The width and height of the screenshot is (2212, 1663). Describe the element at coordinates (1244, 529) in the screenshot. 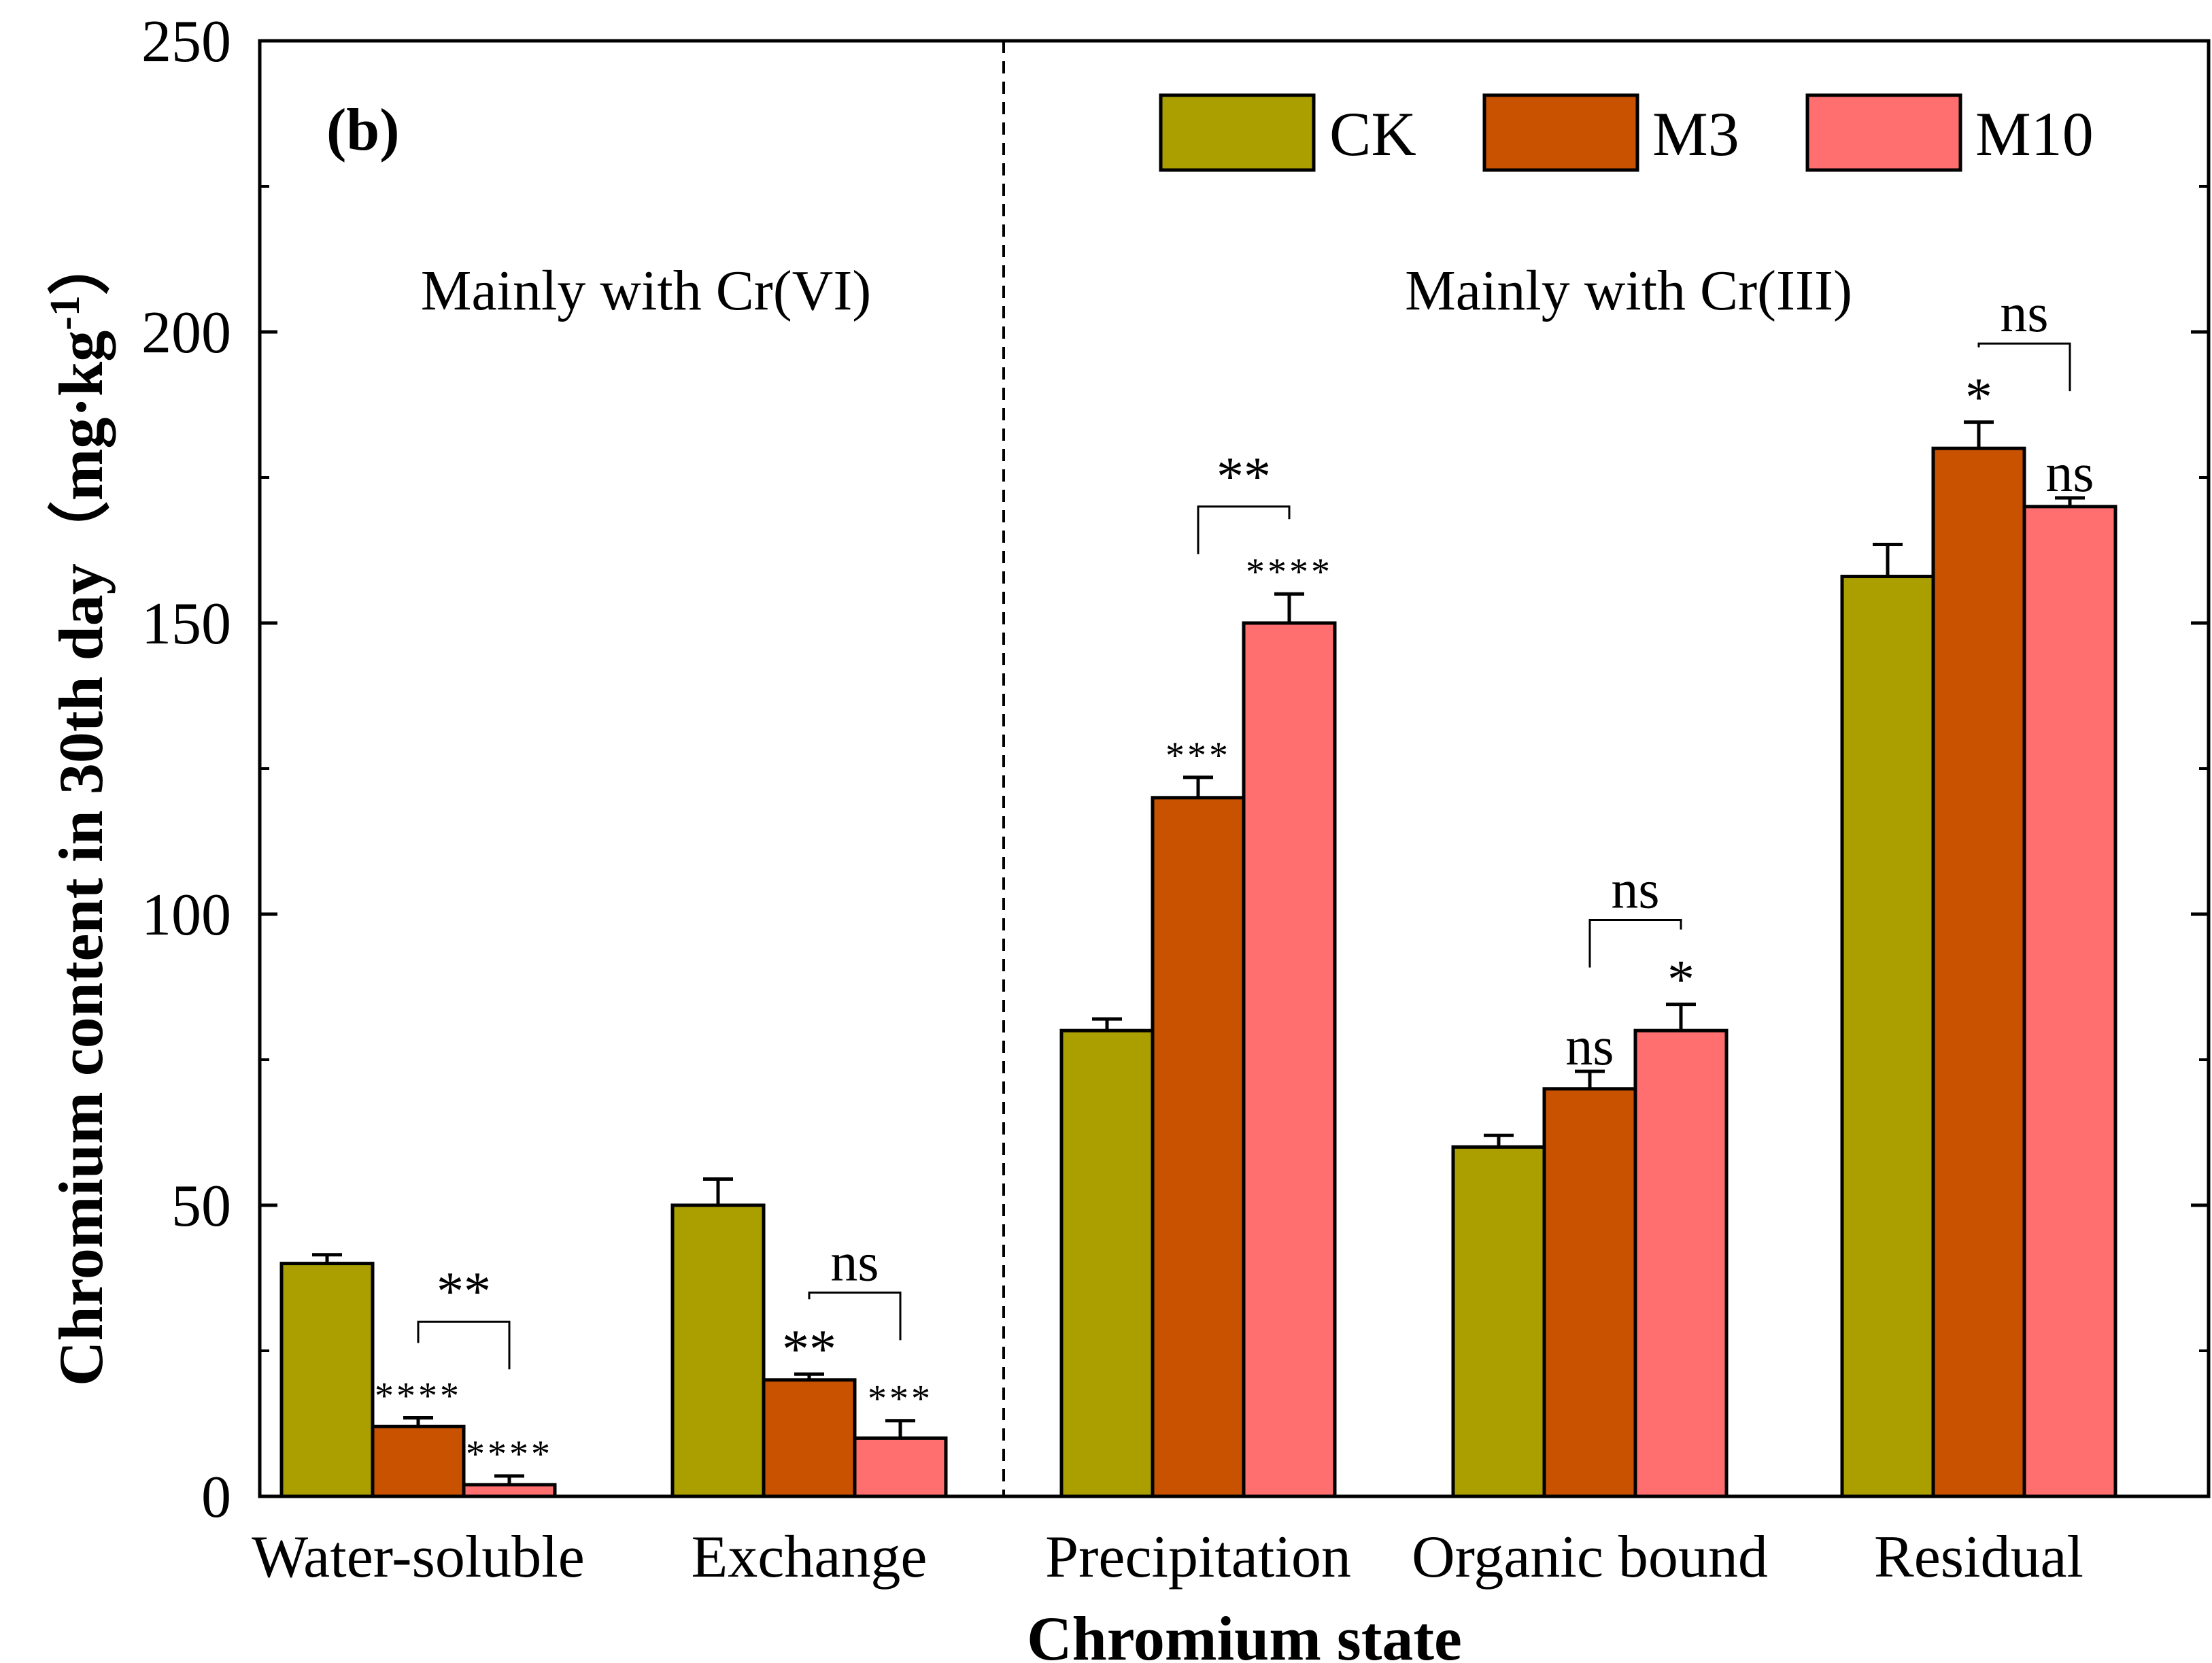

I see `comparison-bracket-precipitation` at that location.